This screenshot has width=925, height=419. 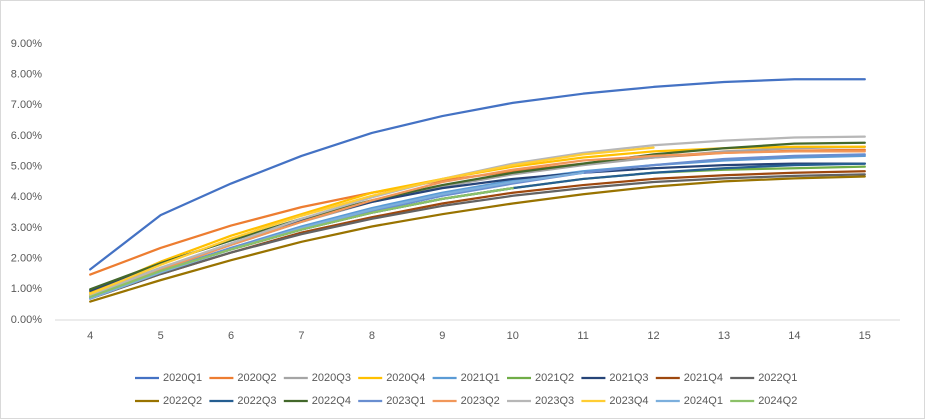 What do you see at coordinates (582, 336) in the screenshot?
I see `x-tick-label: 11` at bounding box center [582, 336].